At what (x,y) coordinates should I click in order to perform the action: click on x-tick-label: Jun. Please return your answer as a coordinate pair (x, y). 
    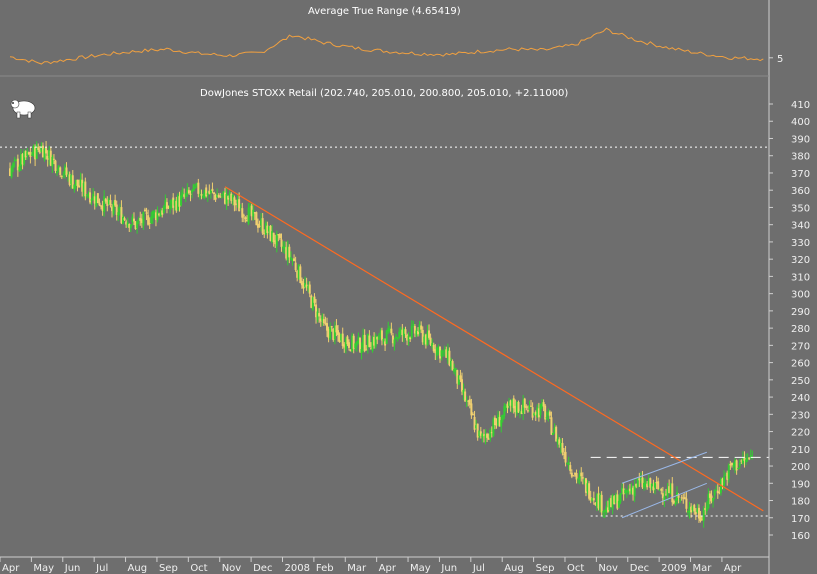
    Looking at the image, I should click on (72, 568).